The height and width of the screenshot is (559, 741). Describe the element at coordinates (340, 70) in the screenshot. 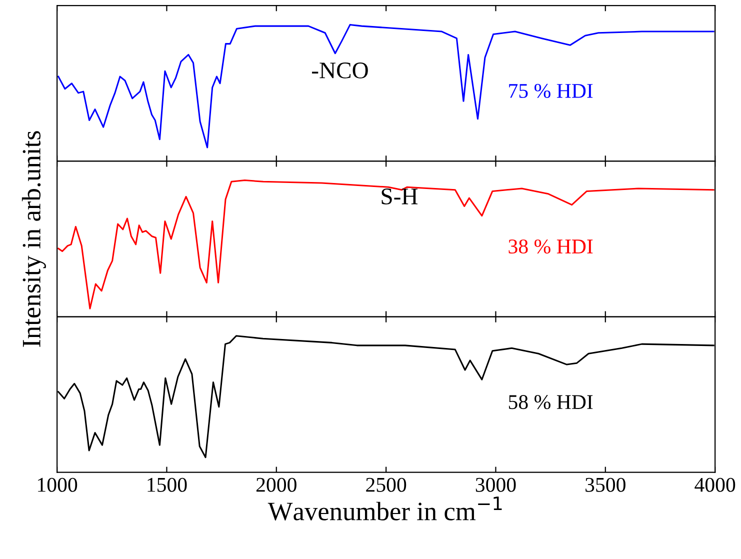

I see `annotation: -NCO` at that location.